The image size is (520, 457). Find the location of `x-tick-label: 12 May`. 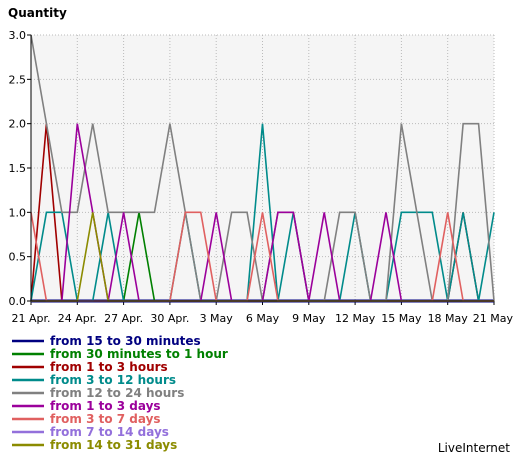

x-tick-label: 12 May is located at coordinates (355, 318).